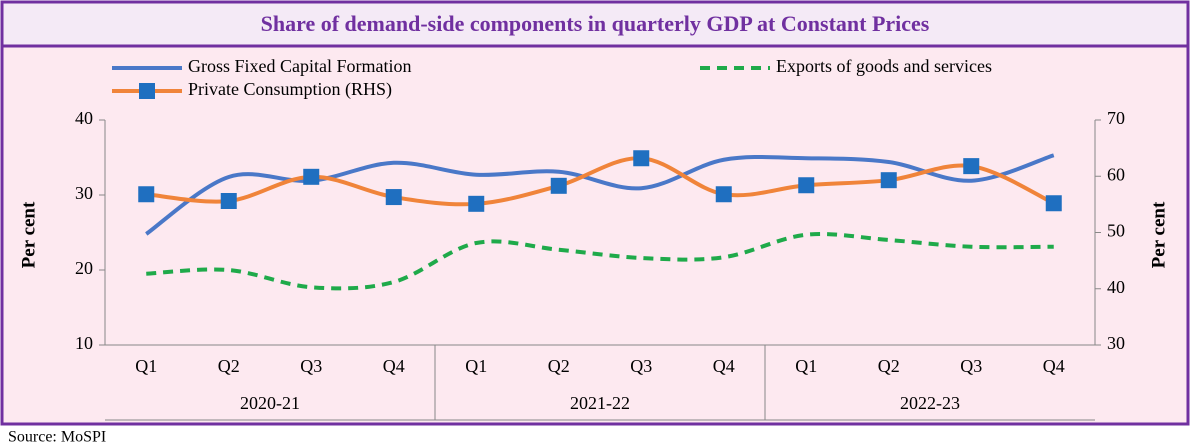  Describe the element at coordinates (600, 403) in the screenshot. I see `group-label: 2021-22` at that location.